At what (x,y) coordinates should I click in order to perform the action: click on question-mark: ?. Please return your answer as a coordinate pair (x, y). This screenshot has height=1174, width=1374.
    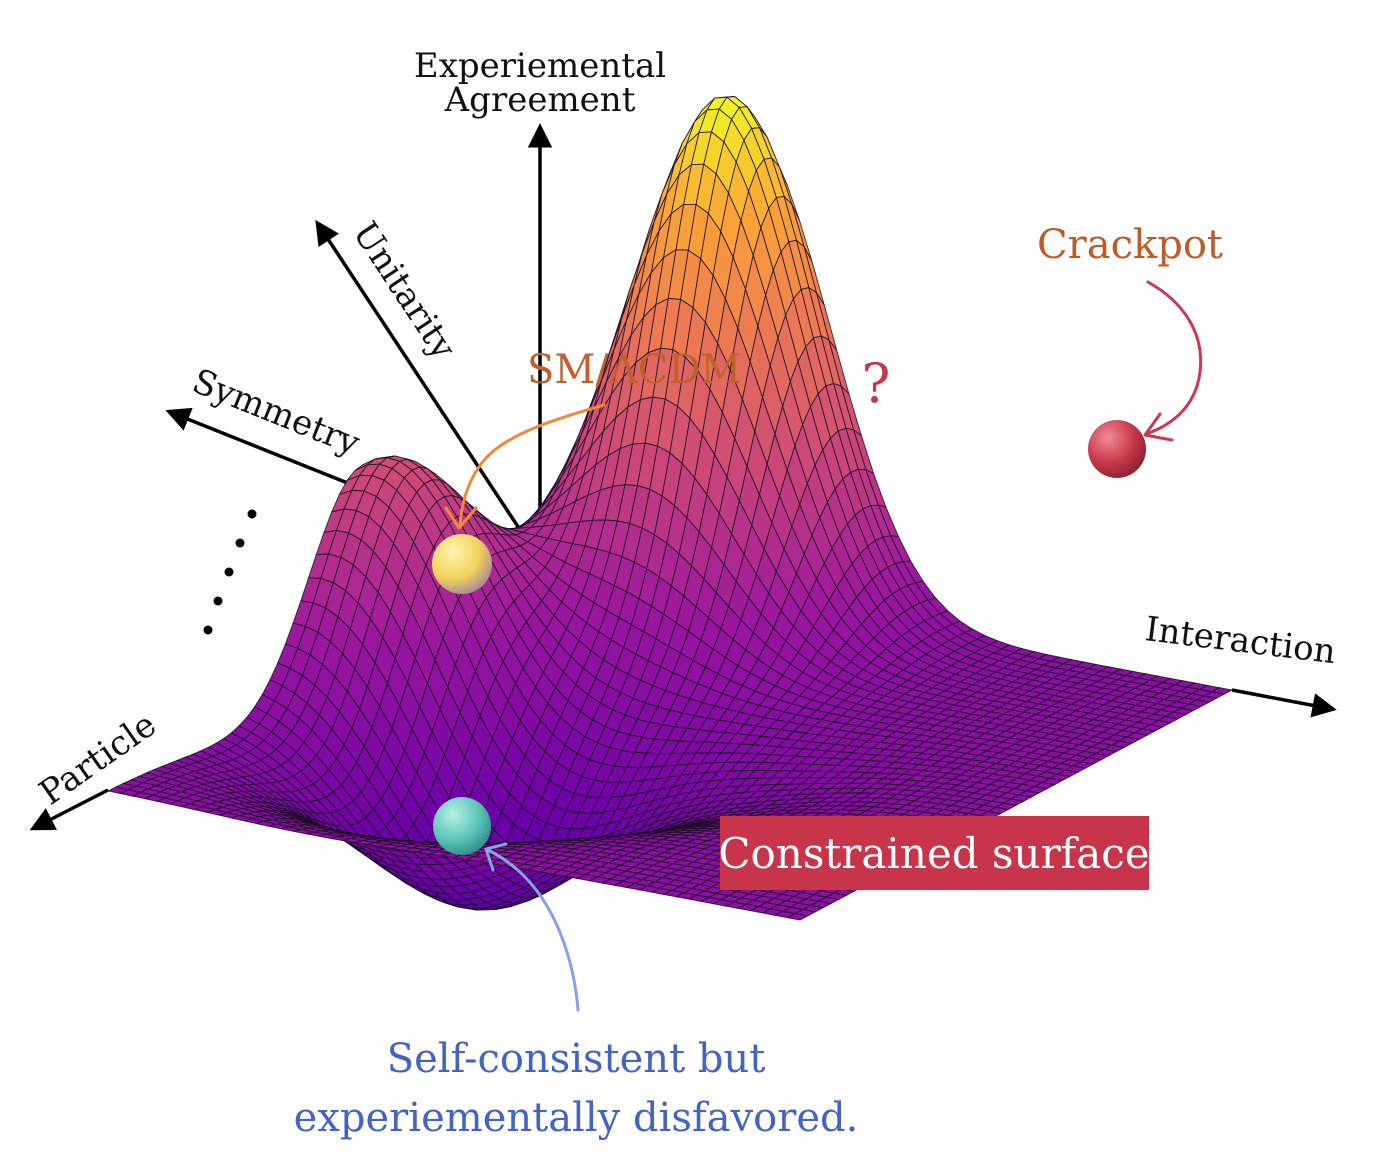
    Looking at the image, I should click on (876, 383).